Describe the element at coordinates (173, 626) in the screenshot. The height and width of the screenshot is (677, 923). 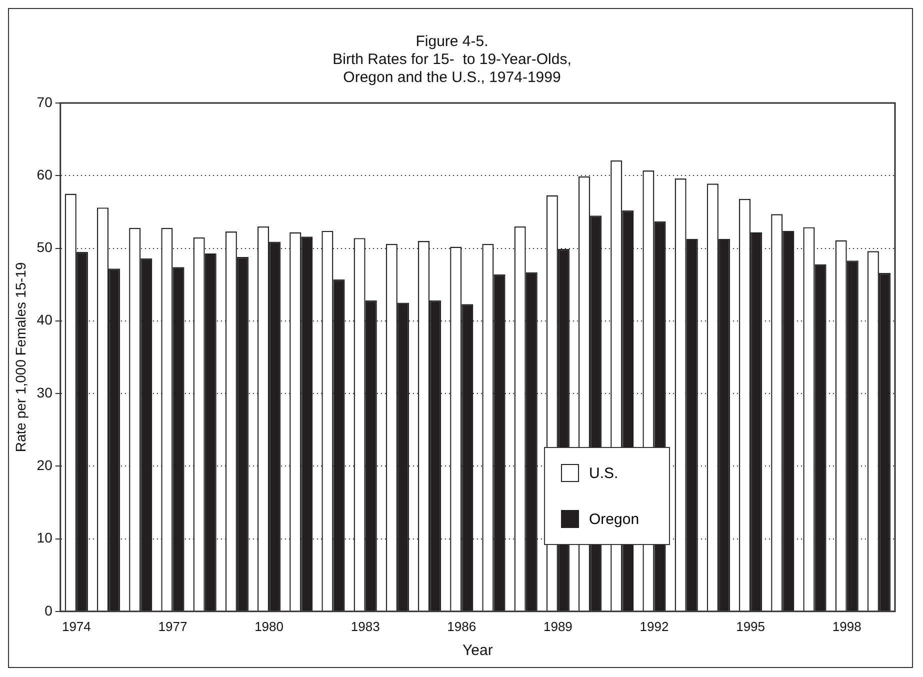
I see `x-tick-label: 1977` at that location.